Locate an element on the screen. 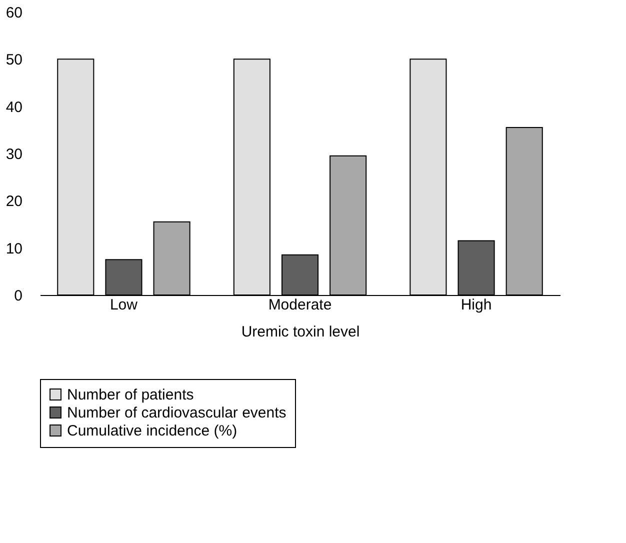  x-tick-label: Low is located at coordinates (124, 305).